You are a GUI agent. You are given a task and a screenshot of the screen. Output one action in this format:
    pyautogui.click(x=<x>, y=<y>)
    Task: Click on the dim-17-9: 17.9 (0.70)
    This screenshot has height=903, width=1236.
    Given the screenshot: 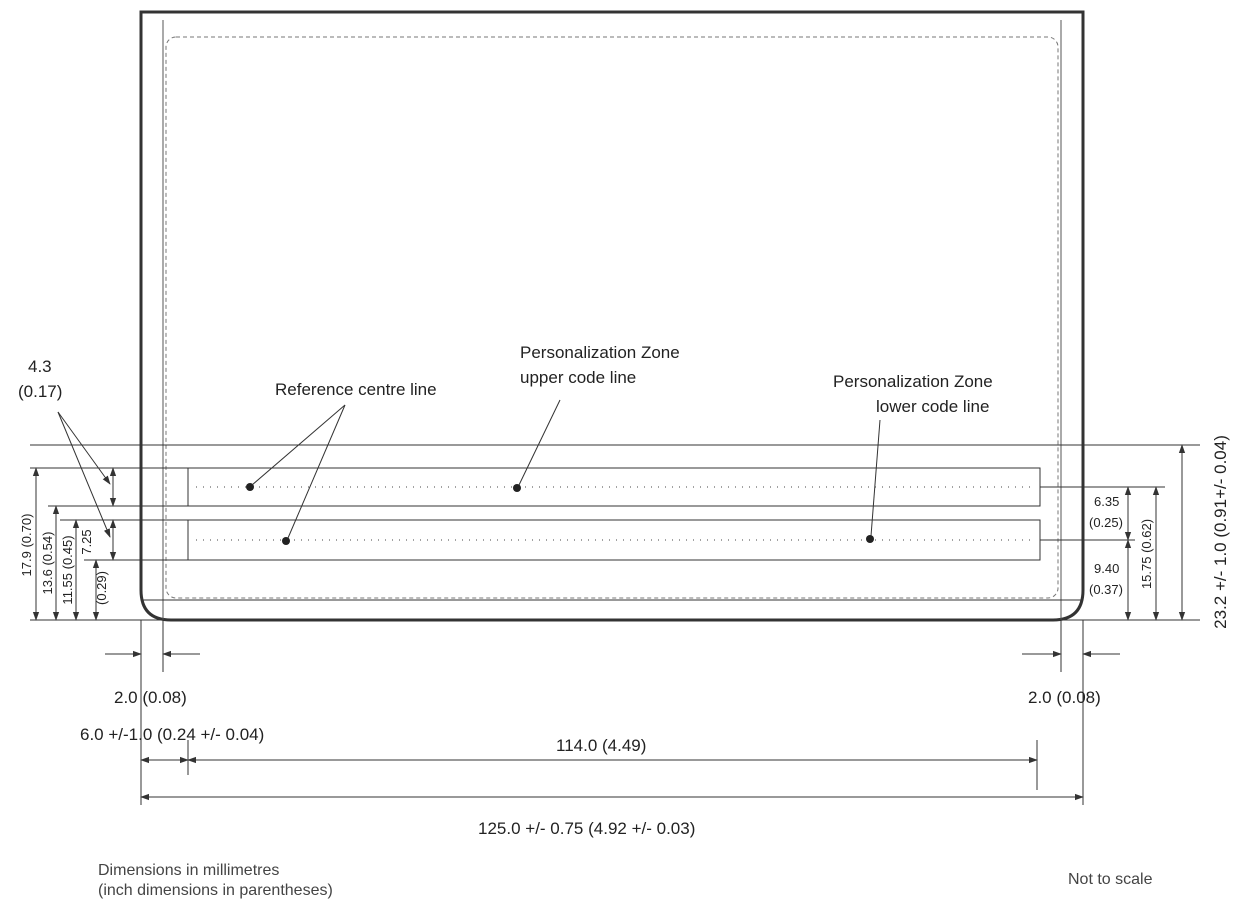 What is the action you would take?
    pyautogui.click(x=26, y=545)
    